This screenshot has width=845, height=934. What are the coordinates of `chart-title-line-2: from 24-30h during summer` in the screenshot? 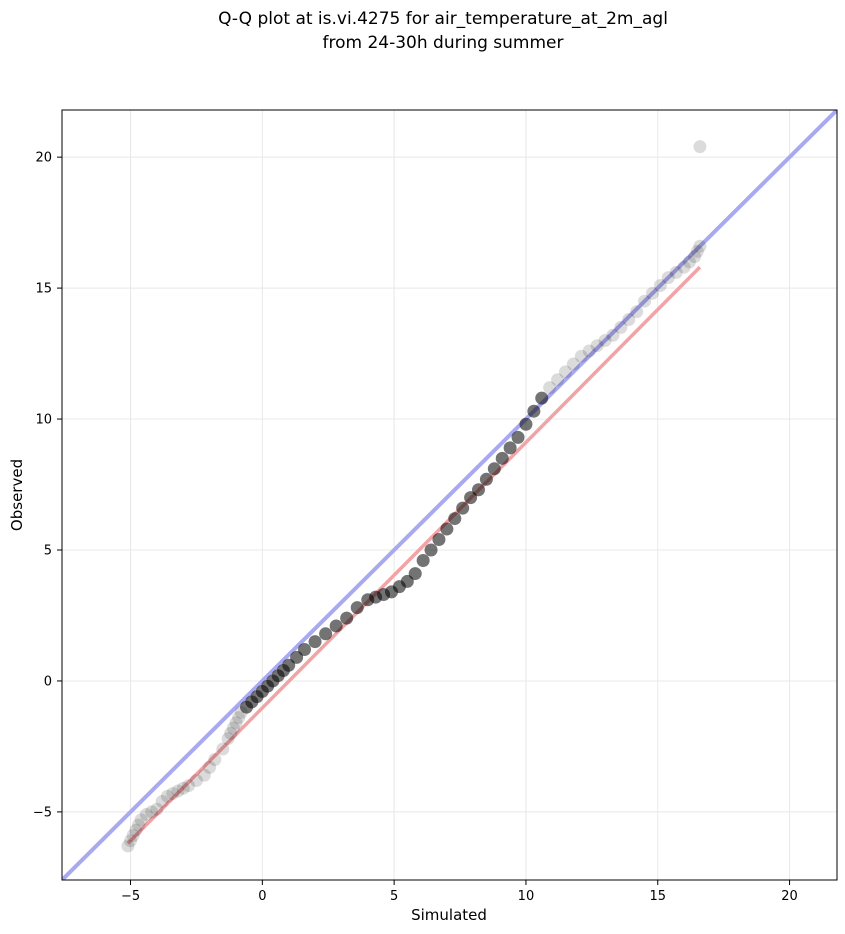 It's located at (443, 43).